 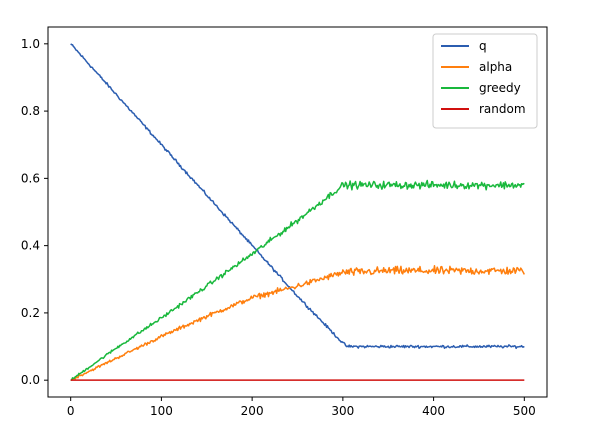 I want to click on y-tick-label: 0.0, so click(x=30, y=380).